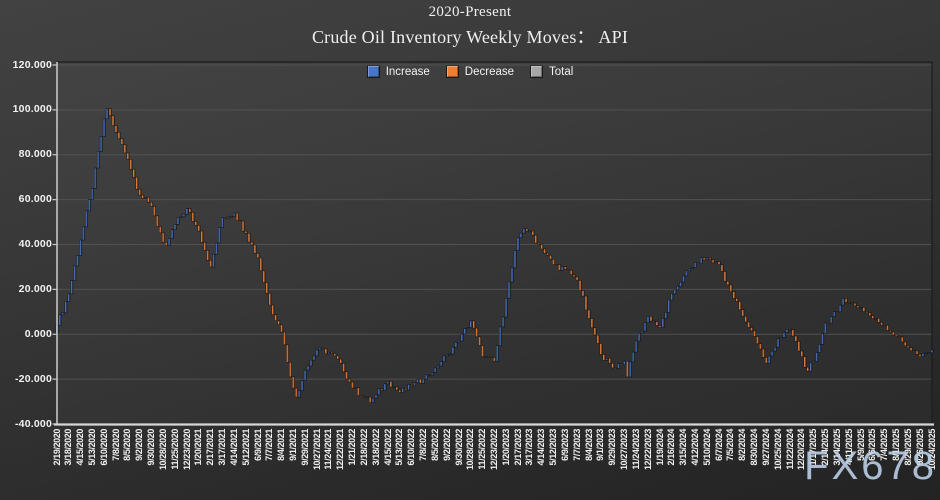 This screenshot has width=940, height=500. I want to click on y-tick-label: 20.000, so click(35, 288).